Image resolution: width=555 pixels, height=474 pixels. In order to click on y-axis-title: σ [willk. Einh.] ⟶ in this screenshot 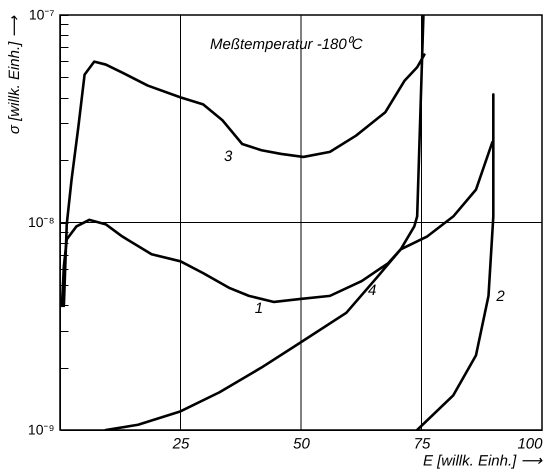, I will do `click(14, 74)`.